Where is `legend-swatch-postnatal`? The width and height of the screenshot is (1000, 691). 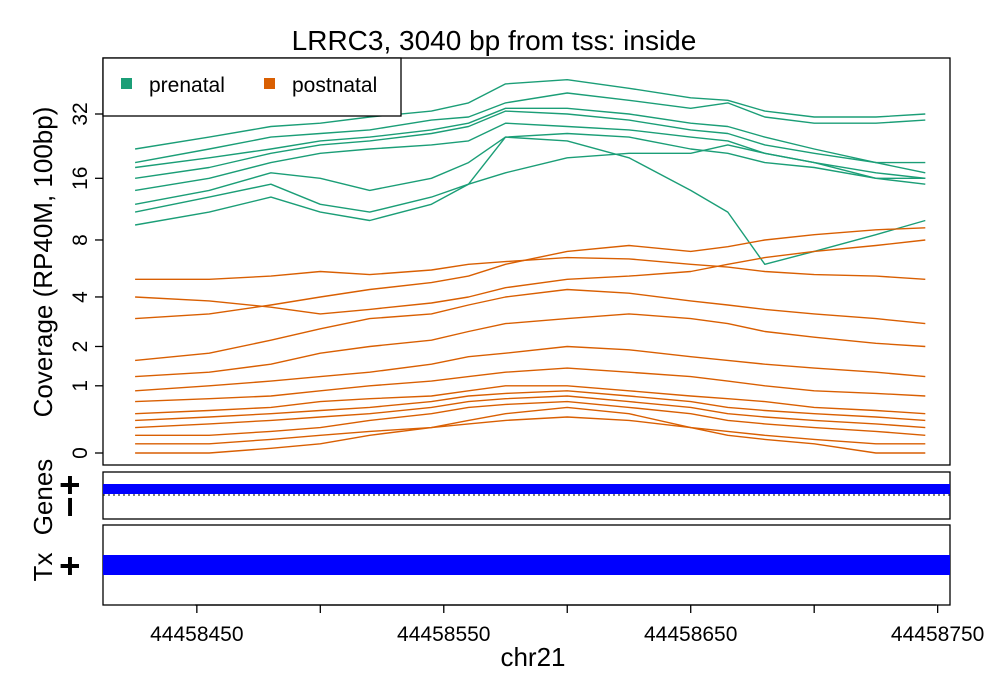
legend-swatch-postnatal is located at coordinates (269, 83).